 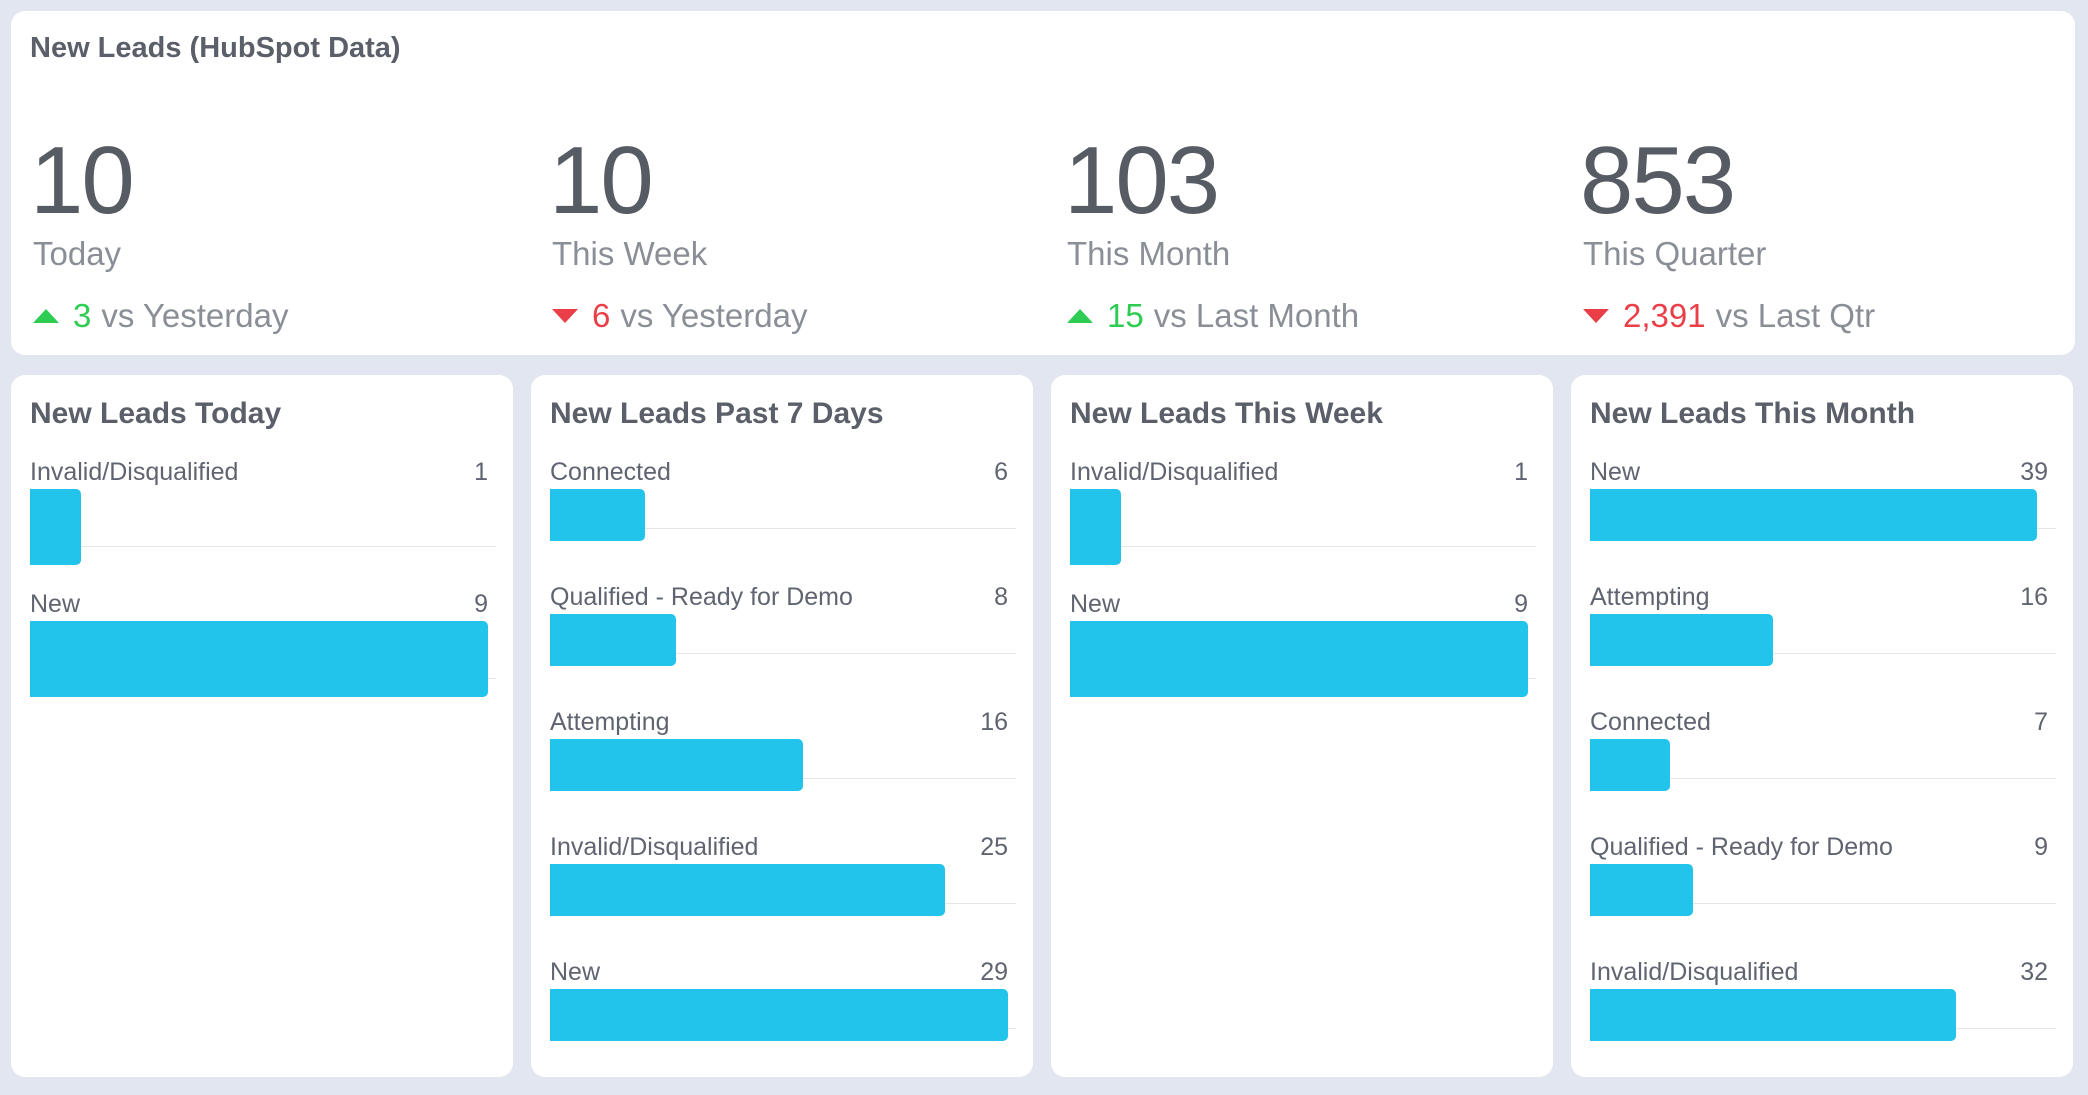 I want to click on chart-title: New Leads Past 7 Days, so click(x=717, y=413).